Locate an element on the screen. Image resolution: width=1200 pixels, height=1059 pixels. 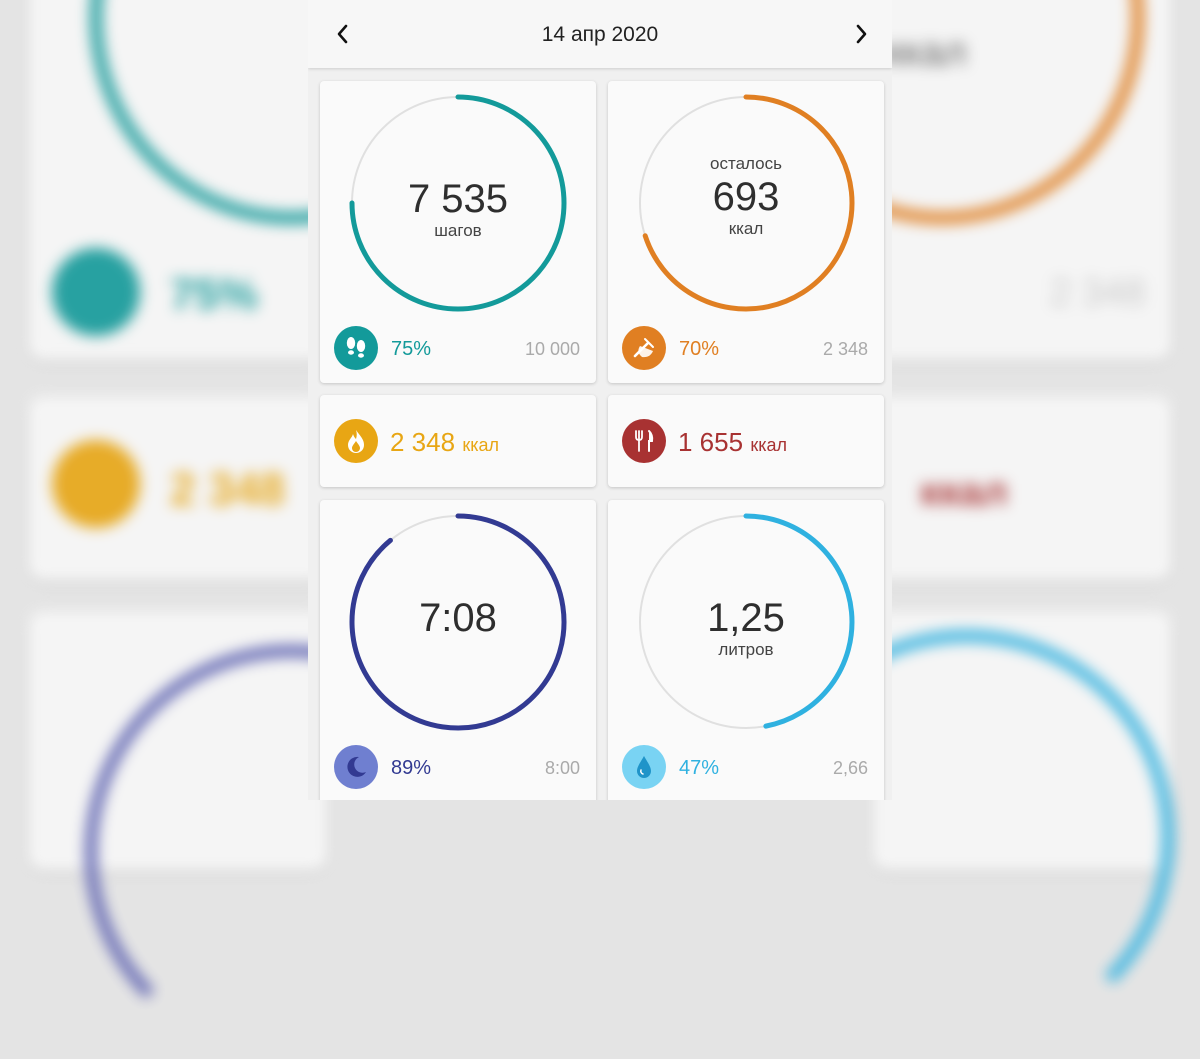
bg-eaten-unit: ккал is located at coordinates (964, 492).